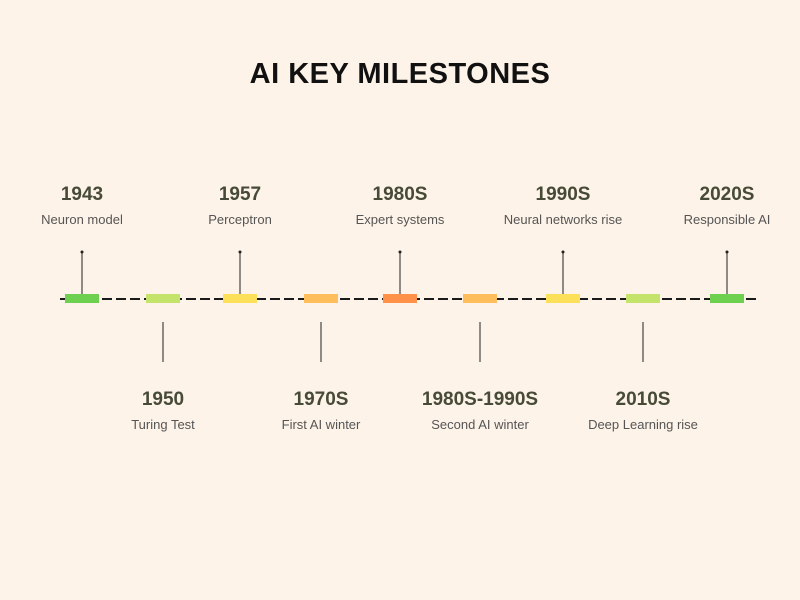 This screenshot has height=600, width=800. I want to click on milestone-description: Deep Learning rise, so click(643, 424).